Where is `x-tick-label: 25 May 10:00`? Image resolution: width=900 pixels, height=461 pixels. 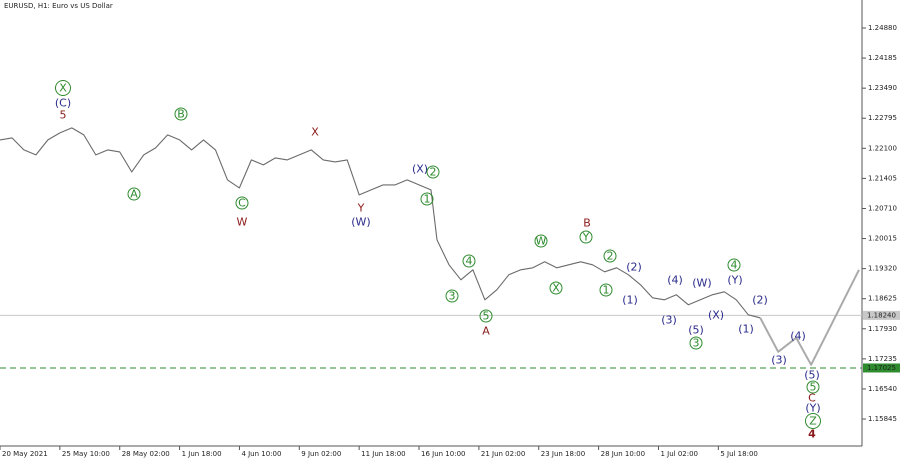
x-tick-label: 25 May 10:00 is located at coordinates (86, 454).